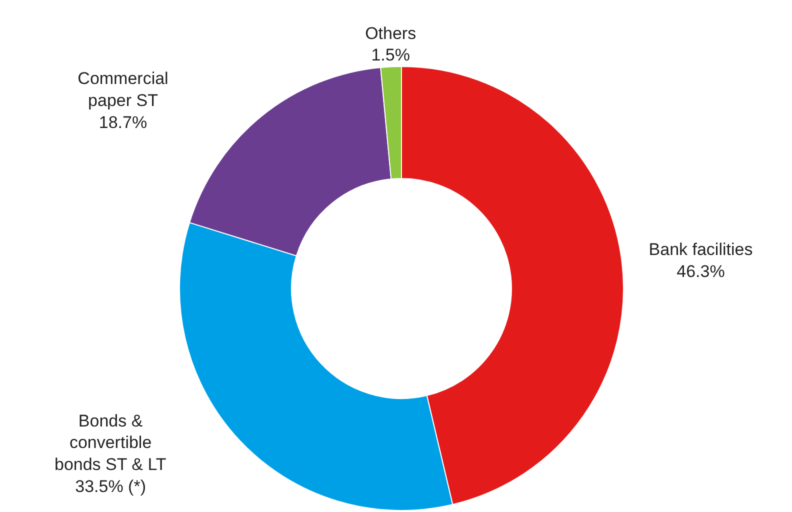  Describe the element at coordinates (390, 55) in the screenshot. I see `data-label: 1.5%` at that location.